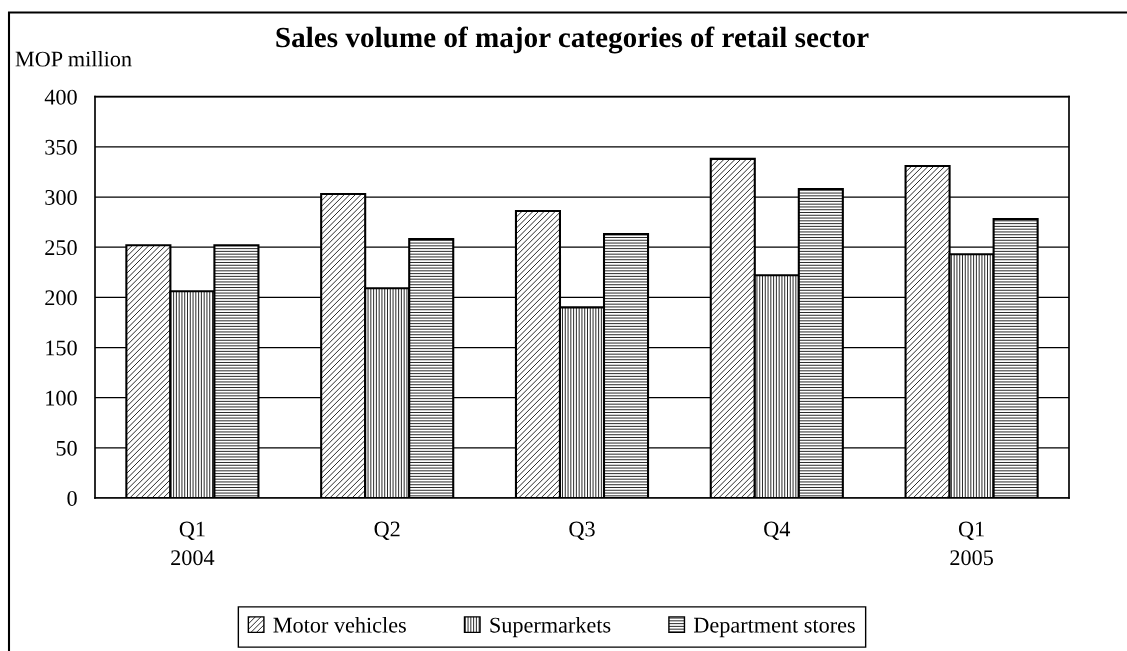 This screenshot has width=1127, height=651. What do you see at coordinates (777, 530) in the screenshot?
I see `x-tick-label: Q4` at bounding box center [777, 530].